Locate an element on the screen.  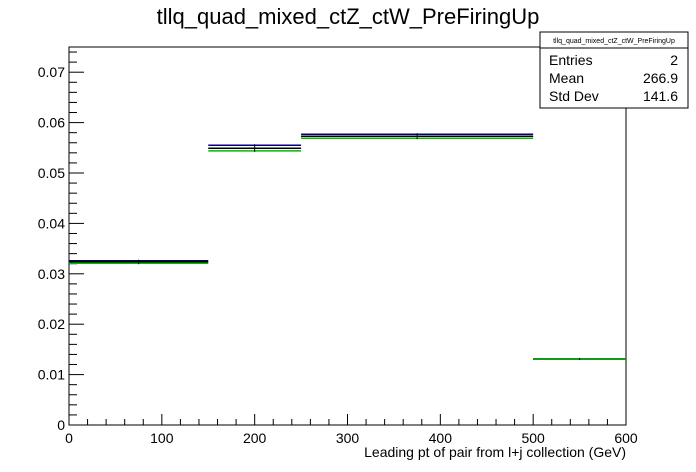
stats-row-value: 266.9 is located at coordinates (660, 78).